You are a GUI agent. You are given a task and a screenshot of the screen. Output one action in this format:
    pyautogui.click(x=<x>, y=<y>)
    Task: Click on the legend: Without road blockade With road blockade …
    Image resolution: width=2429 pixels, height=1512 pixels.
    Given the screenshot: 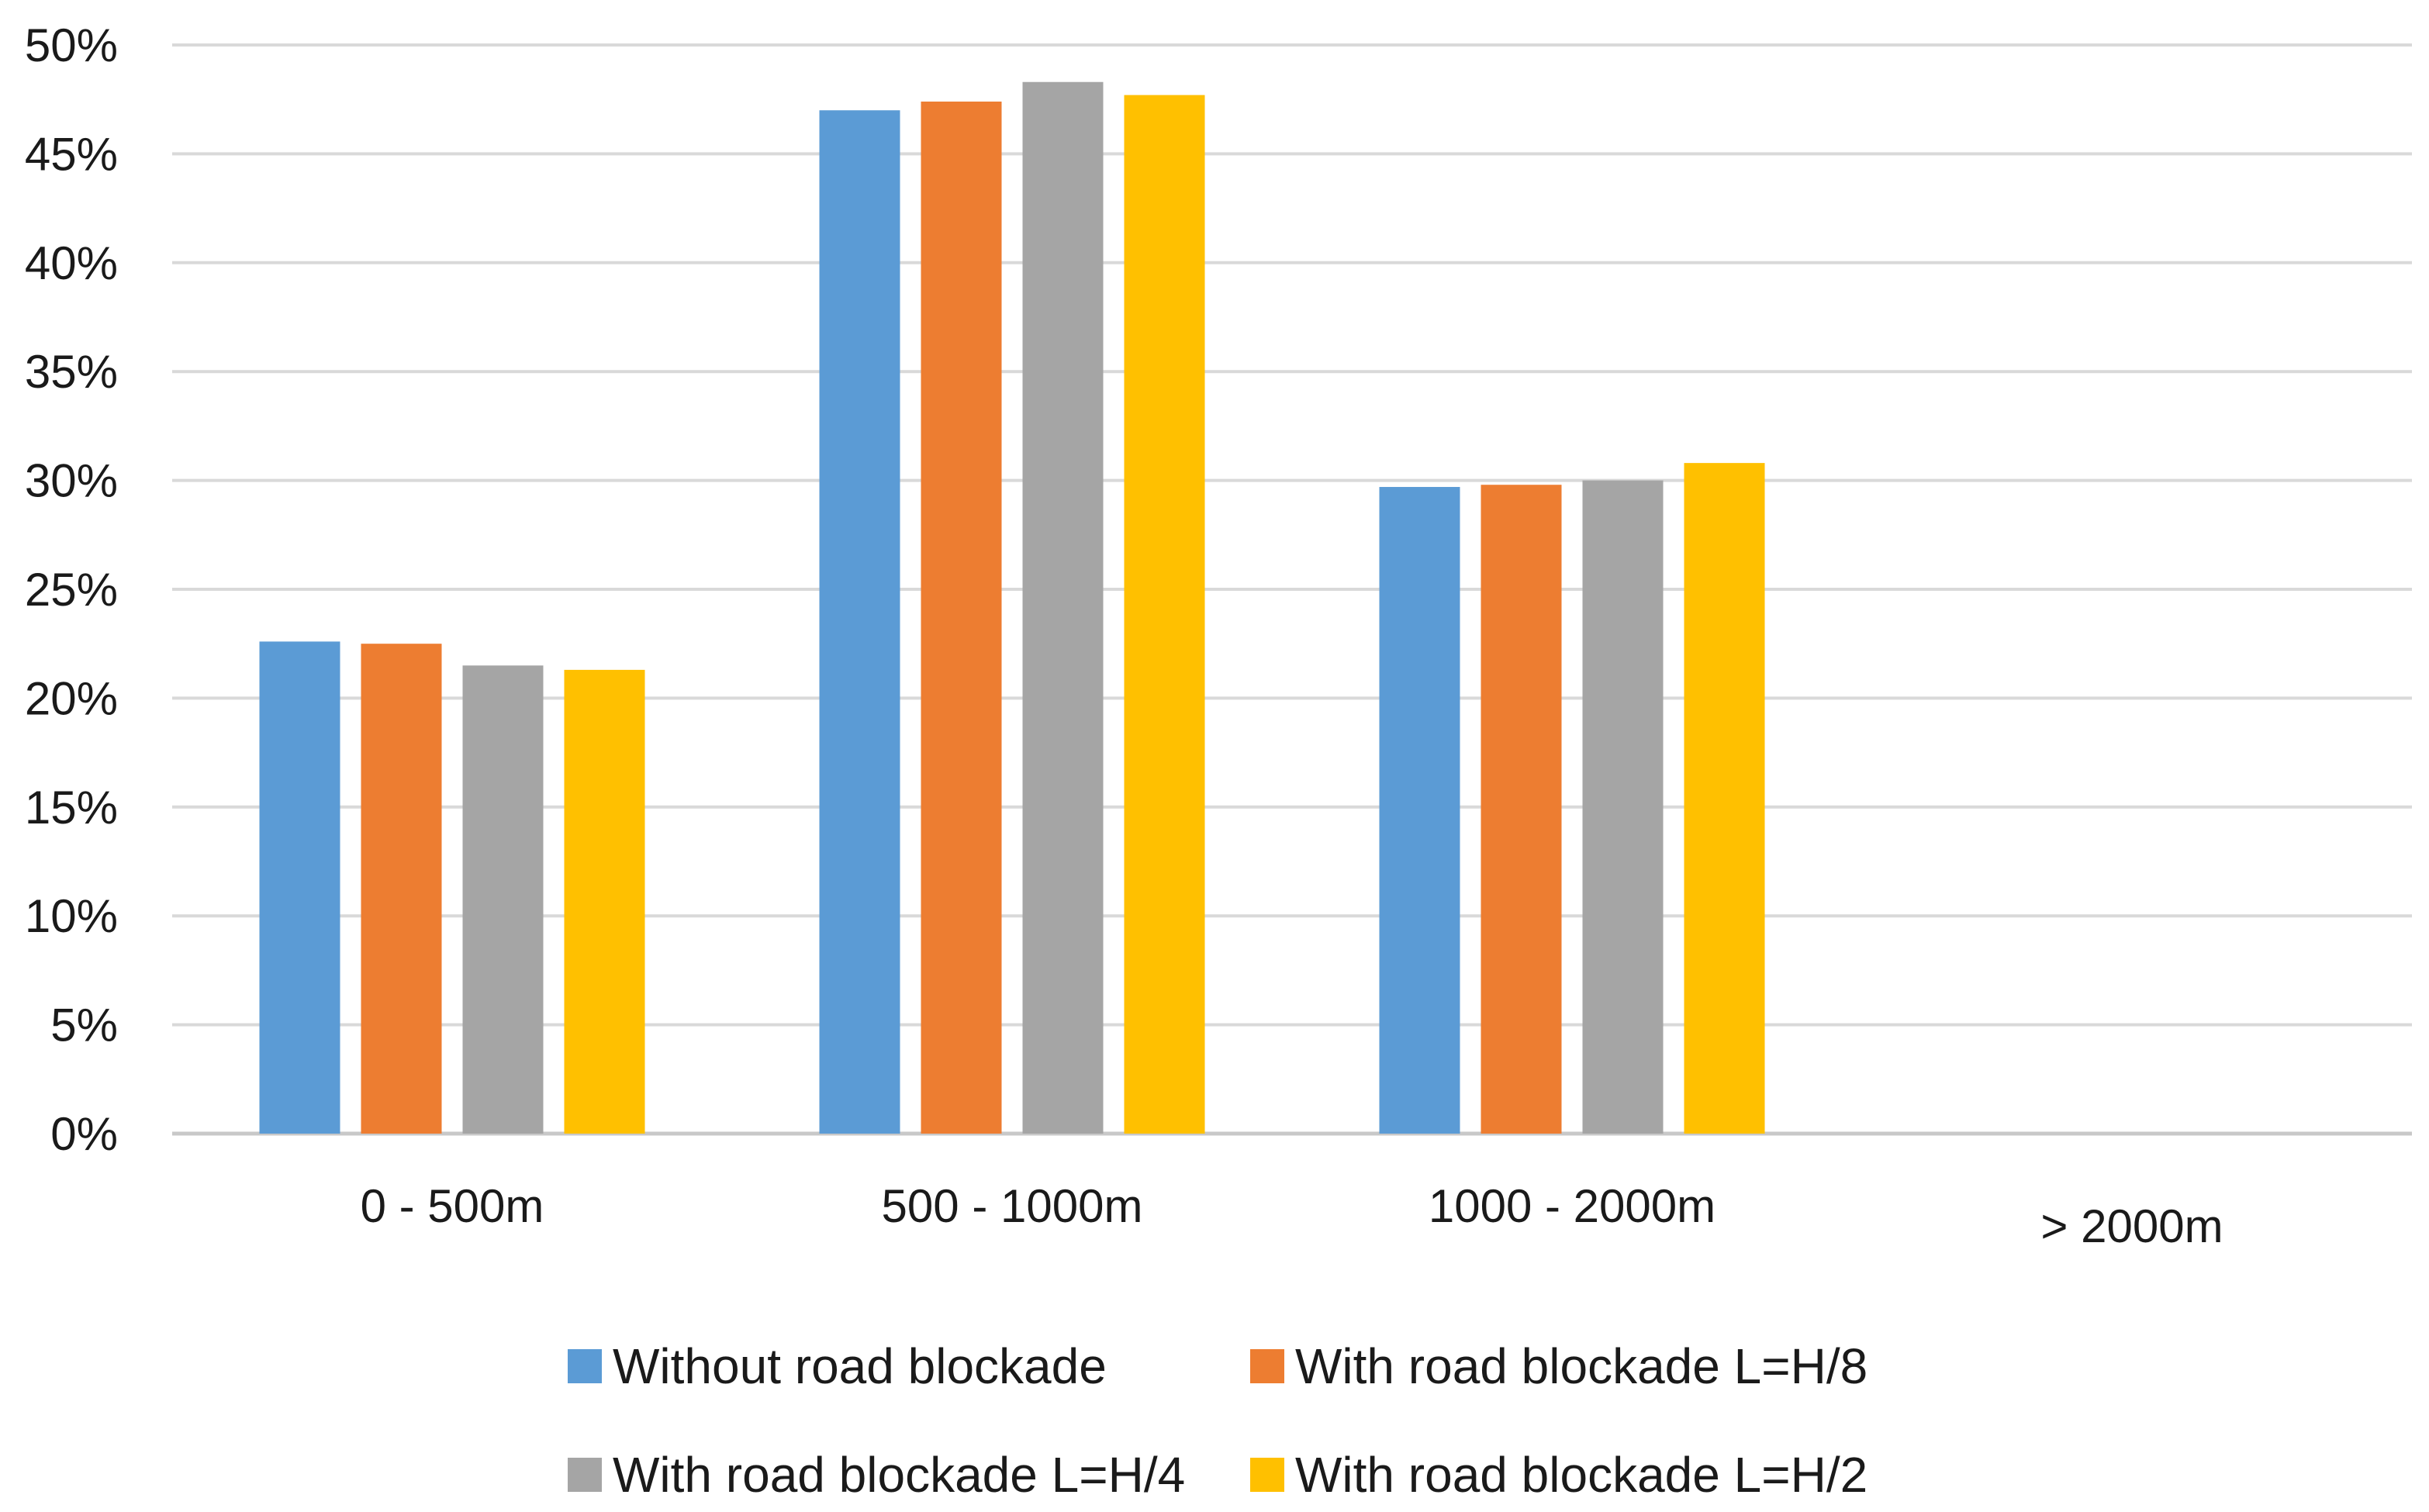 What is the action you would take?
    pyautogui.click(x=1218, y=1420)
    